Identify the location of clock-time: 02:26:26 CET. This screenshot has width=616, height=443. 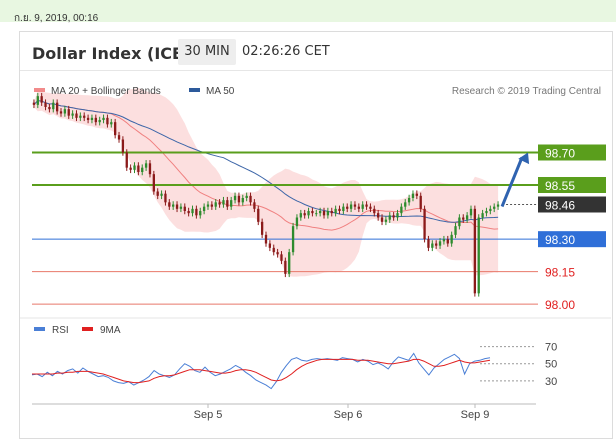
(286, 51).